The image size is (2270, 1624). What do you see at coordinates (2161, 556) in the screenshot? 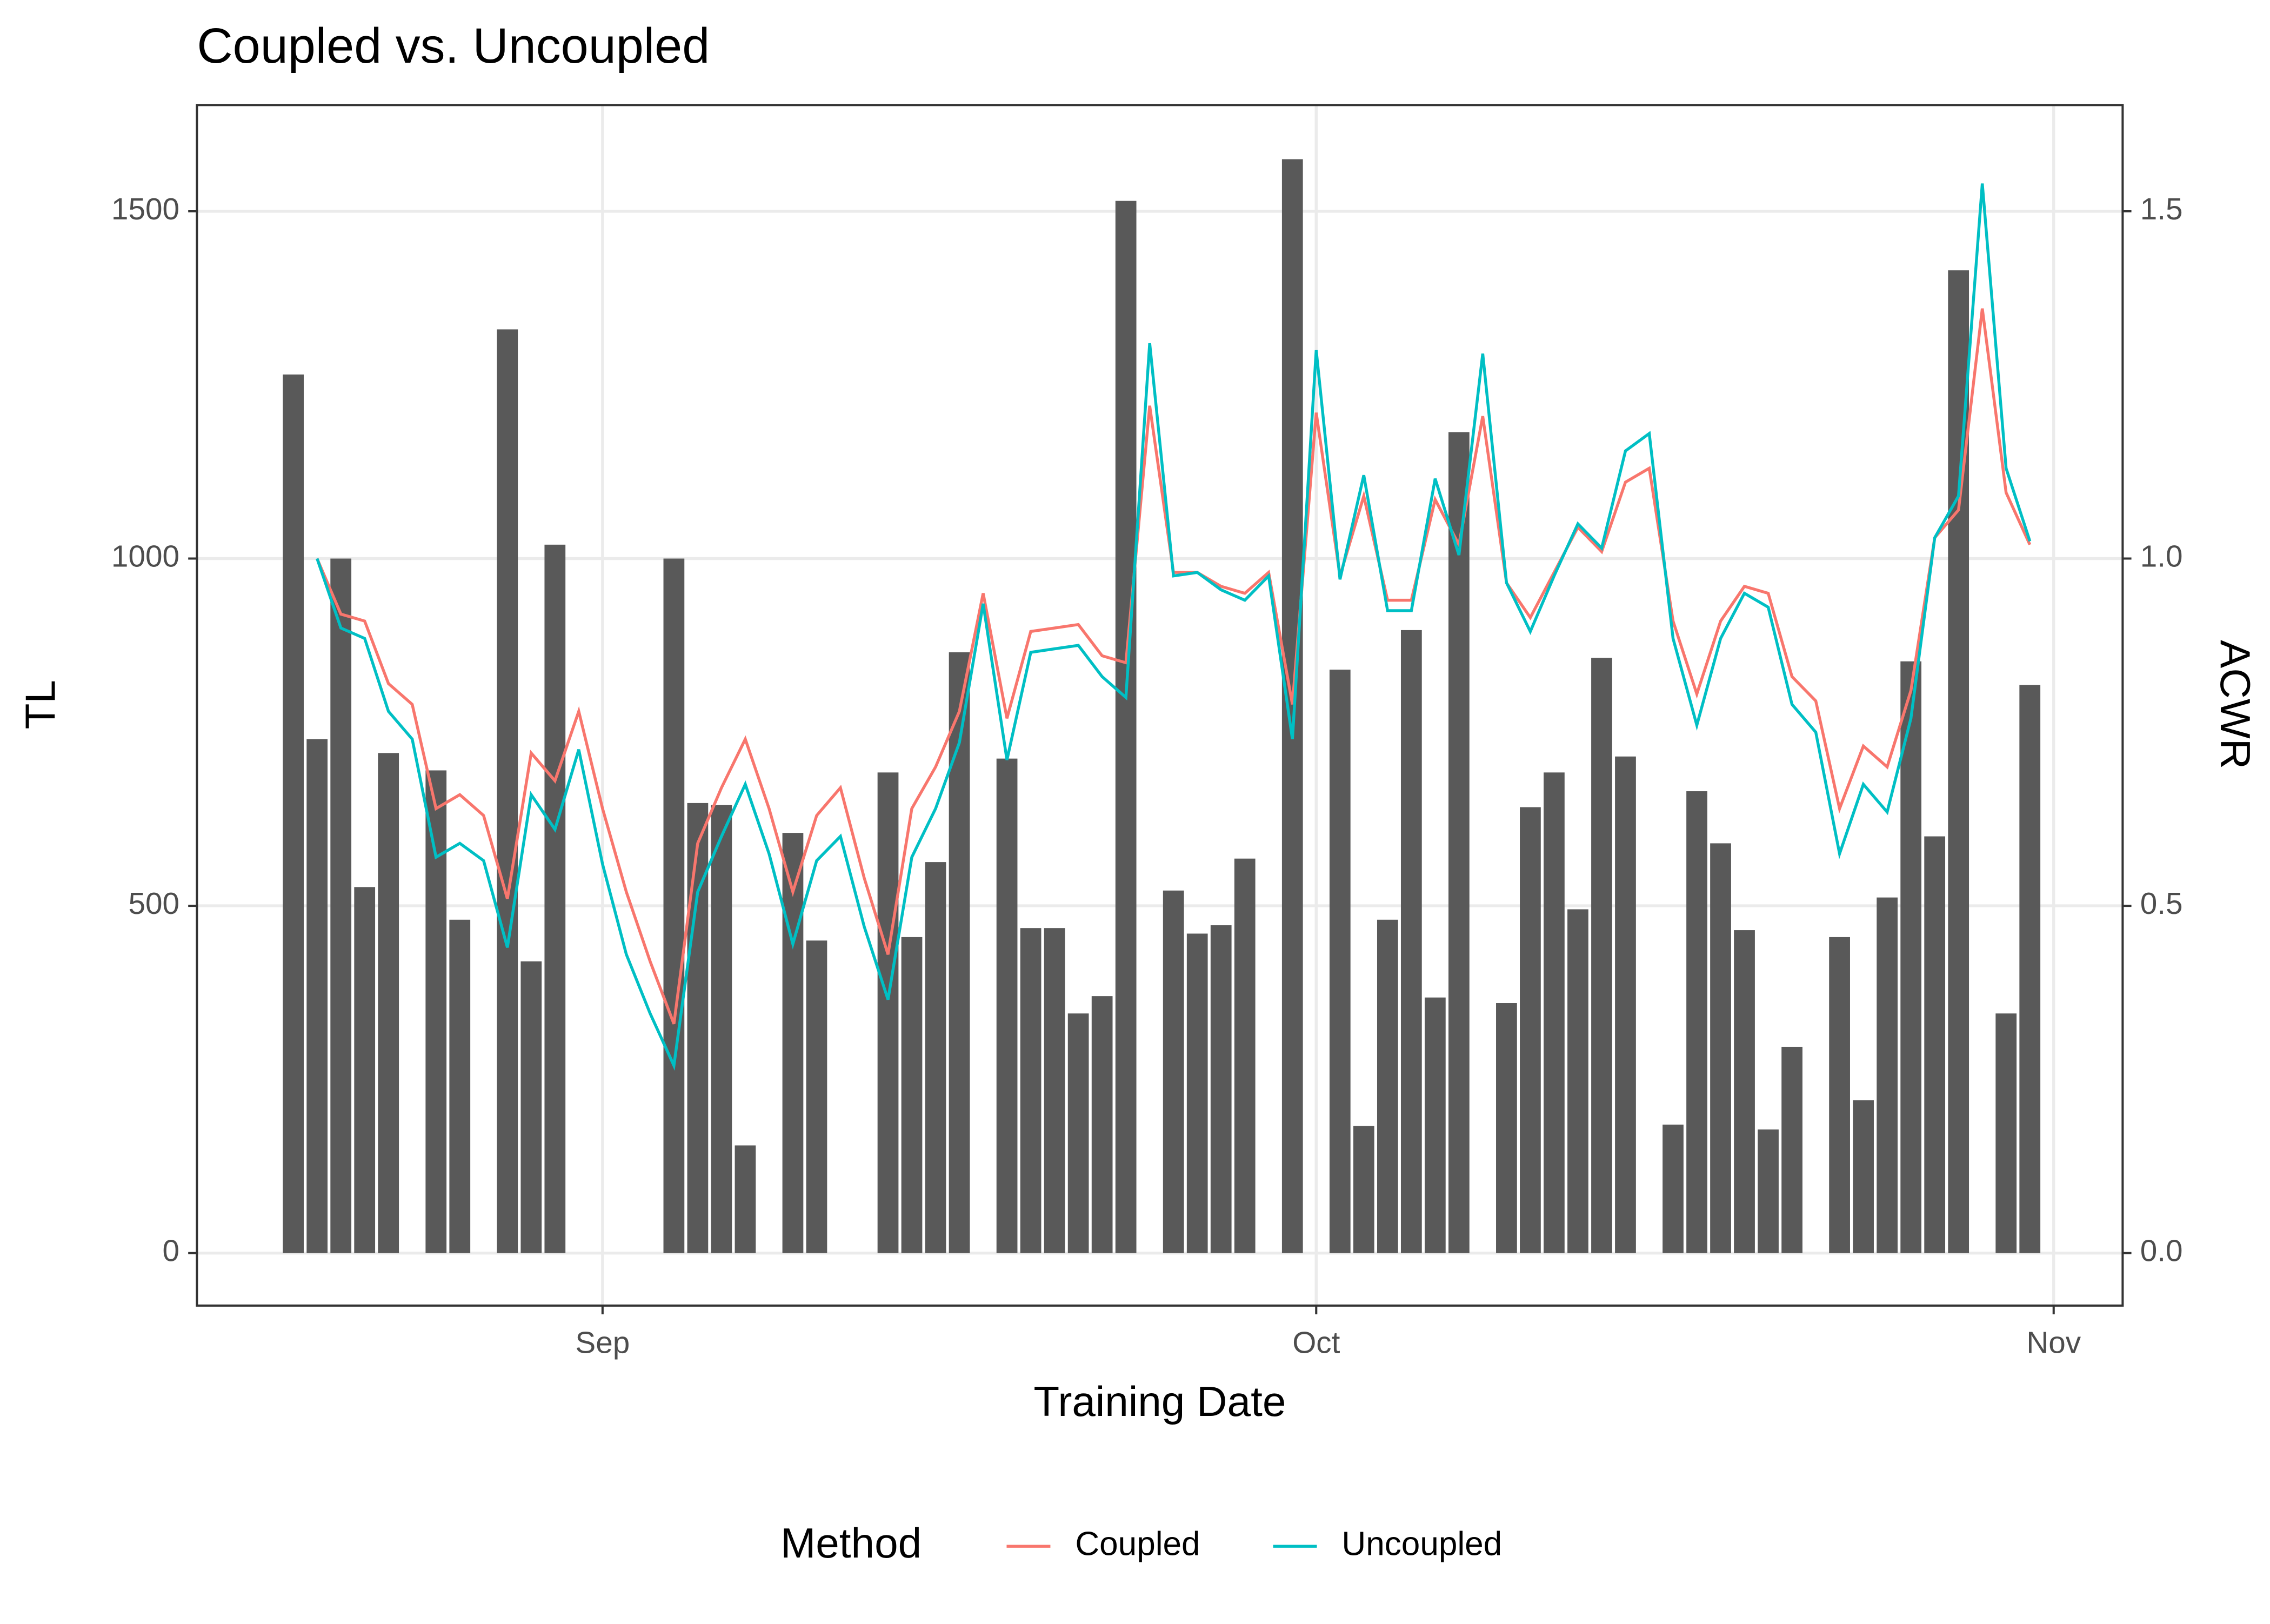
I see `y2-tick-label: 1.0` at bounding box center [2161, 556].